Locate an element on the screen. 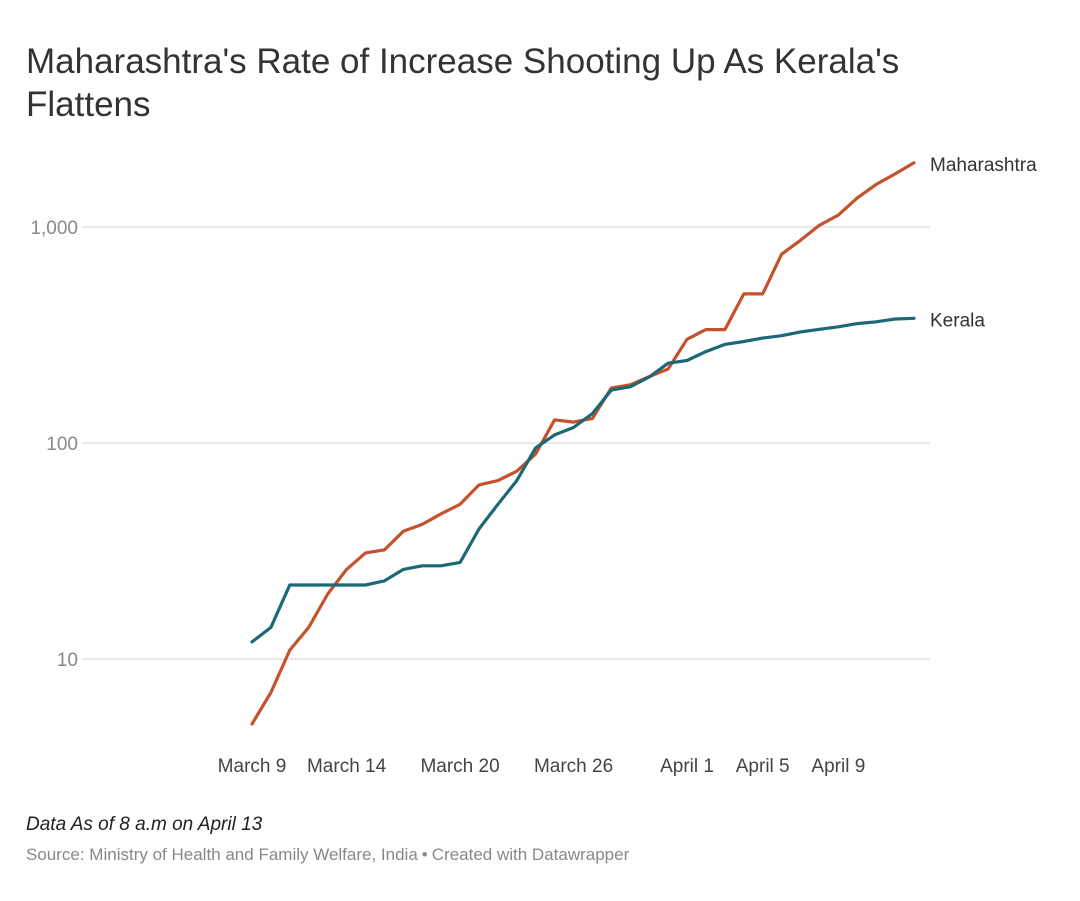  series-label-kerala: Kerala is located at coordinates (957, 320).